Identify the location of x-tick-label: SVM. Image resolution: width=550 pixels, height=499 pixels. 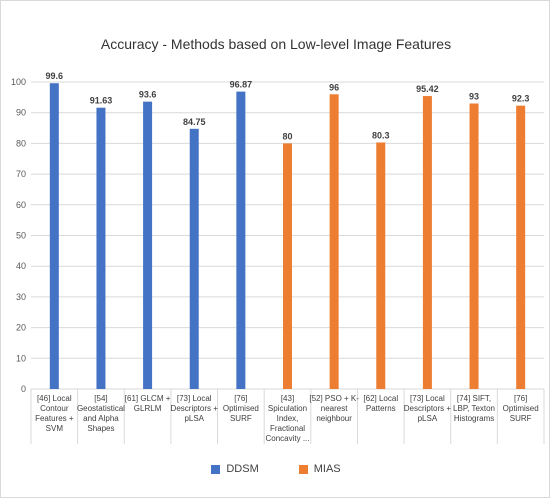
(55, 428).